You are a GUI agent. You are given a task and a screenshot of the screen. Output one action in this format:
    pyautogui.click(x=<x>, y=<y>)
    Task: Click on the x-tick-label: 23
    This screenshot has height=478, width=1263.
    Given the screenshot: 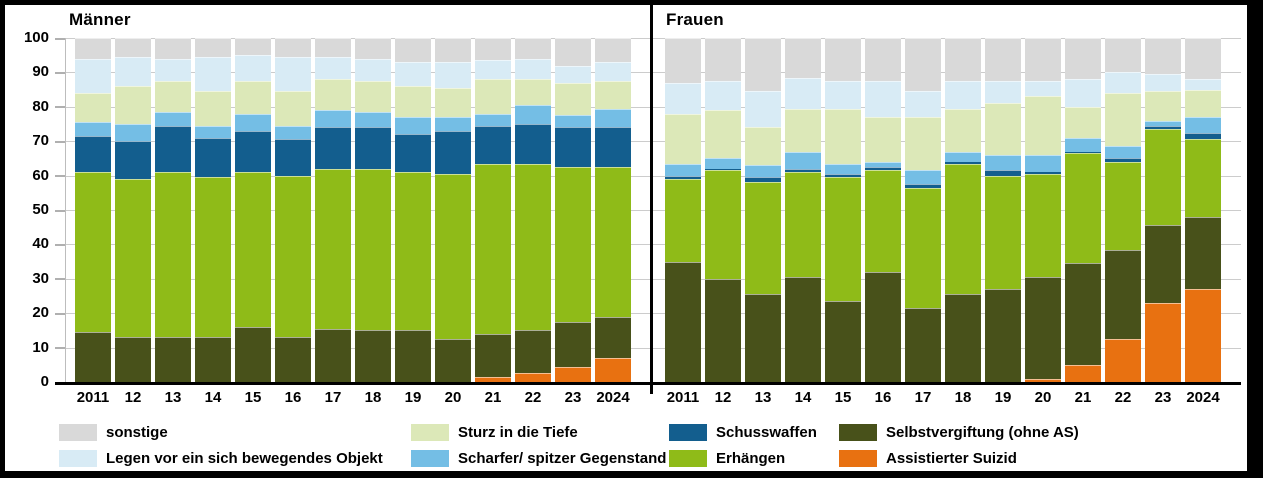 What is the action you would take?
    pyautogui.click(x=1163, y=397)
    